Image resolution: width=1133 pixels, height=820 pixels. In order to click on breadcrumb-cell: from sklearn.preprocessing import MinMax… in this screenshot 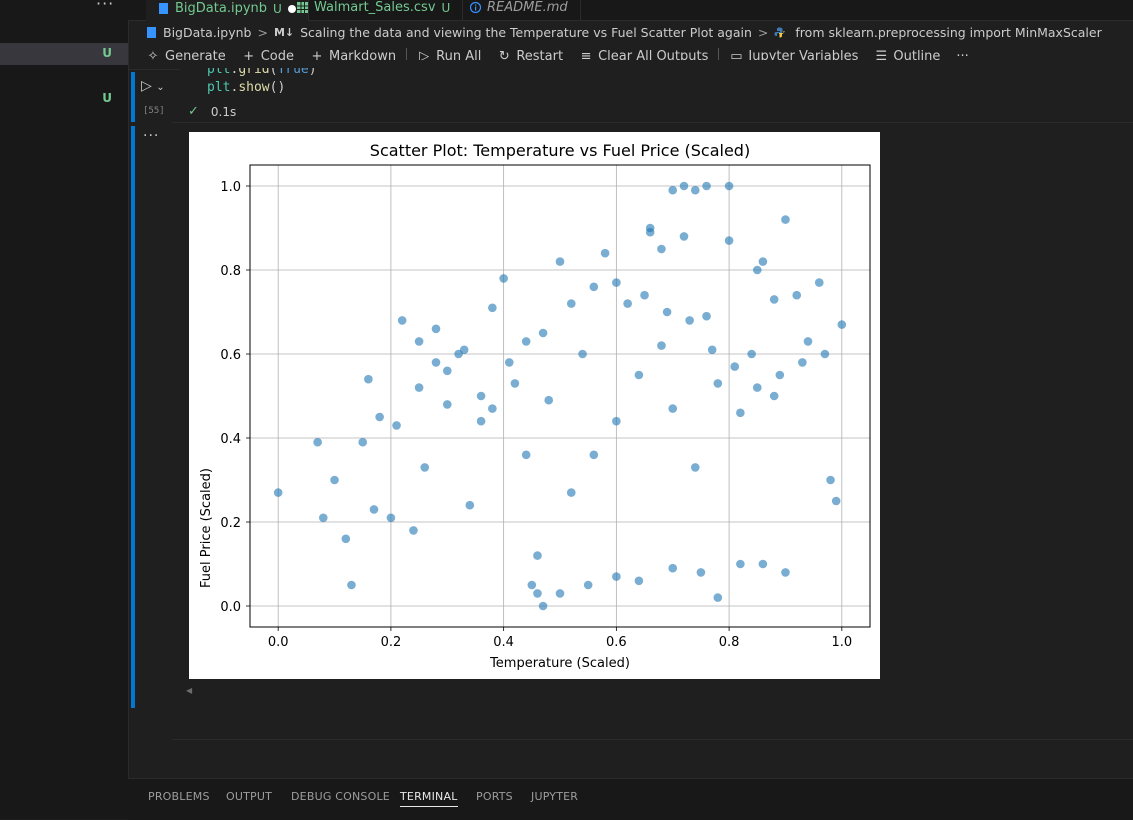, I will do `click(948, 32)`.